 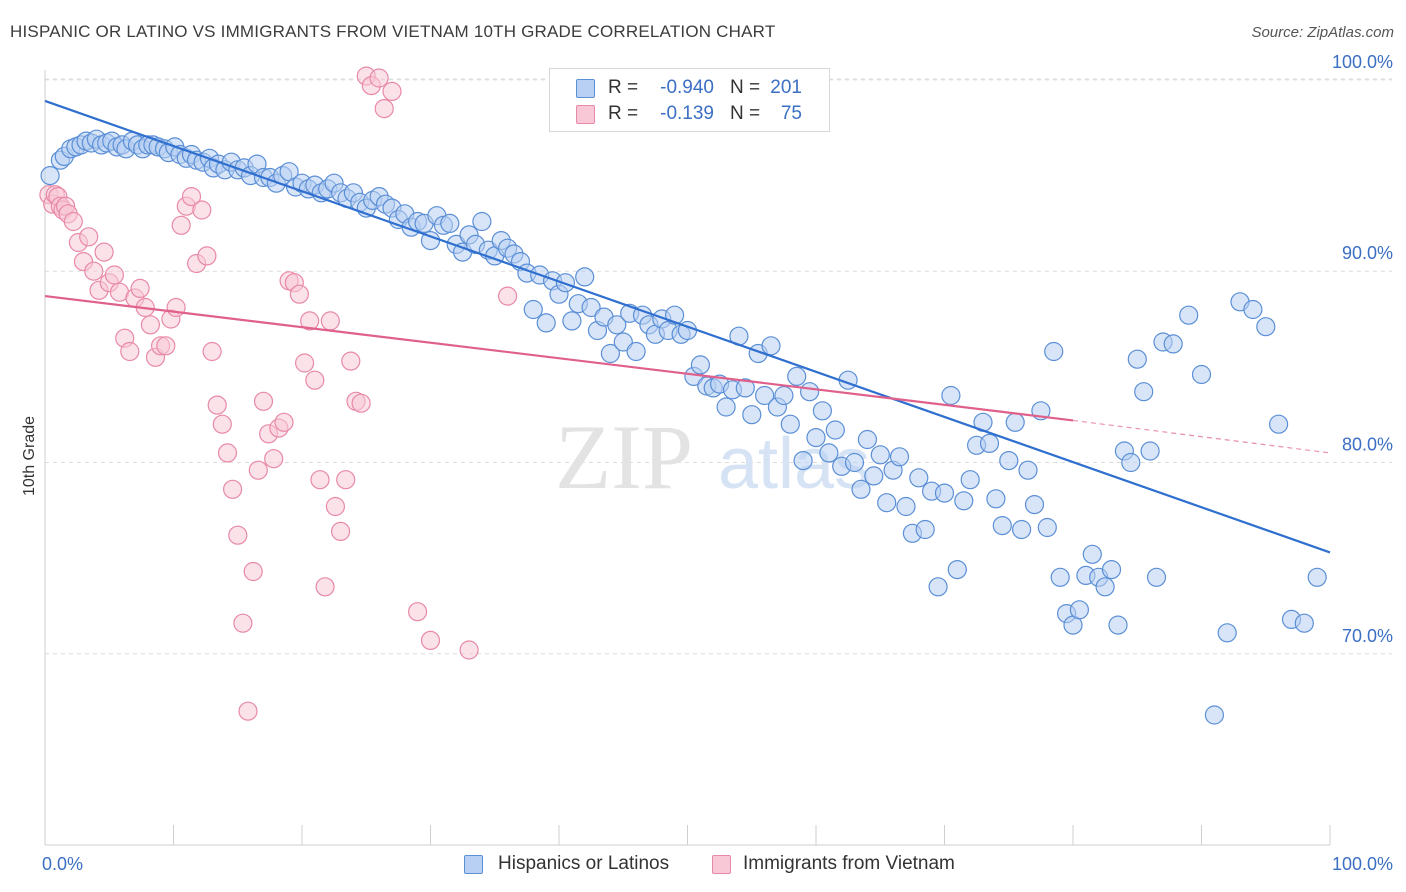 I want to click on n-value: 75, so click(x=791, y=113).